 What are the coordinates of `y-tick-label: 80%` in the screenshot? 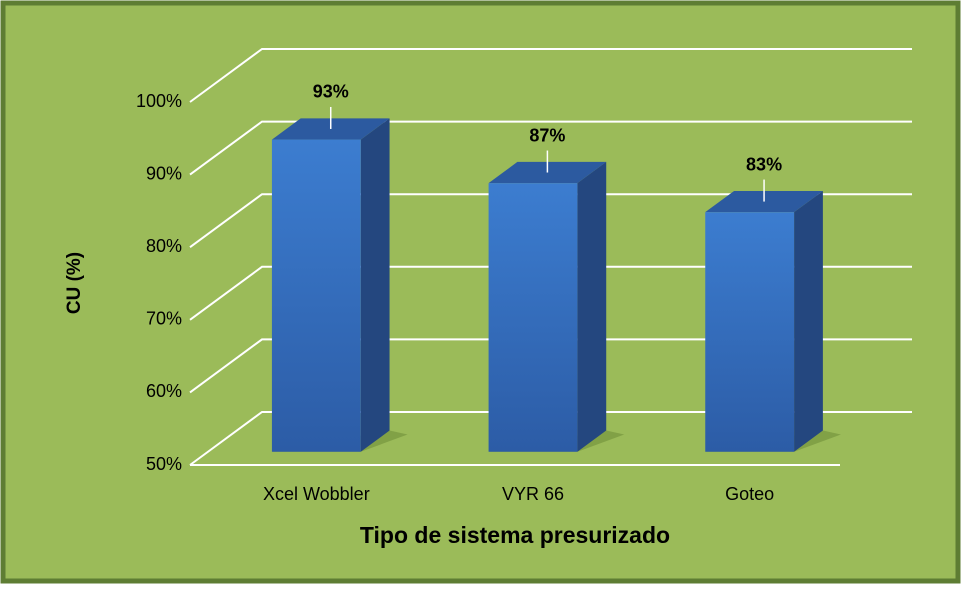 It's located at (164, 246).